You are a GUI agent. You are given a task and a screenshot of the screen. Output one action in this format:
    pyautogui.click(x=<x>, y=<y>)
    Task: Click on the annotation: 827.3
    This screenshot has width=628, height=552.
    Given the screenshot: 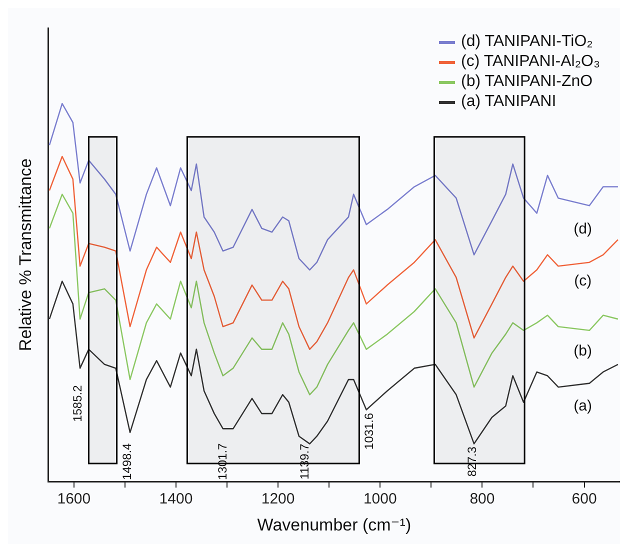 What is the action you would take?
    pyautogui.click(x=471, y=461)
    